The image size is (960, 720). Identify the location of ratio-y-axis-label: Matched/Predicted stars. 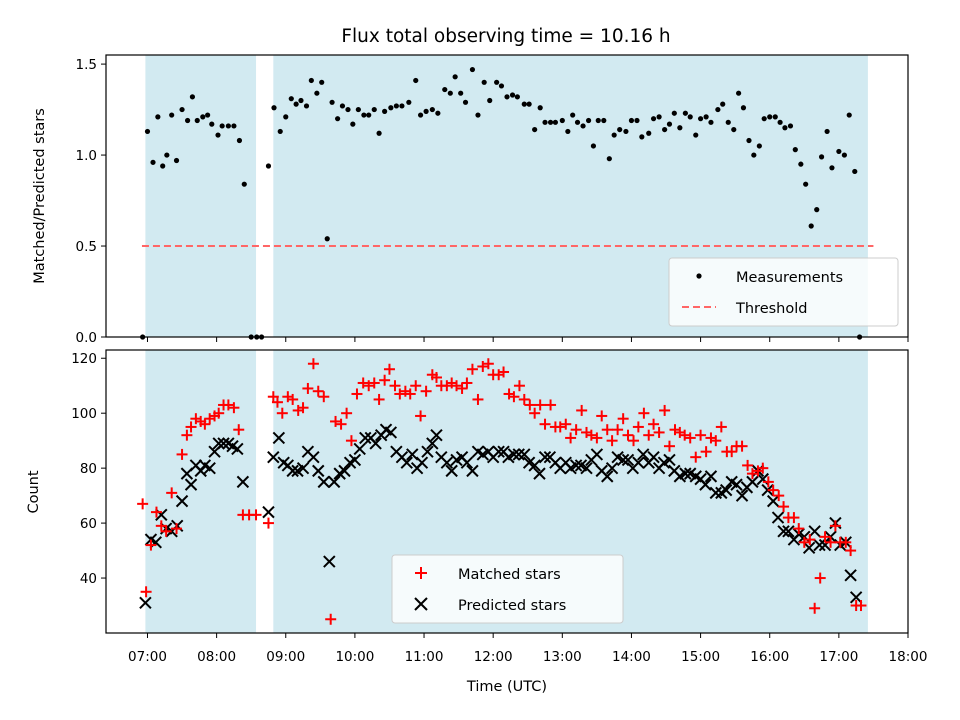
(40, 196).